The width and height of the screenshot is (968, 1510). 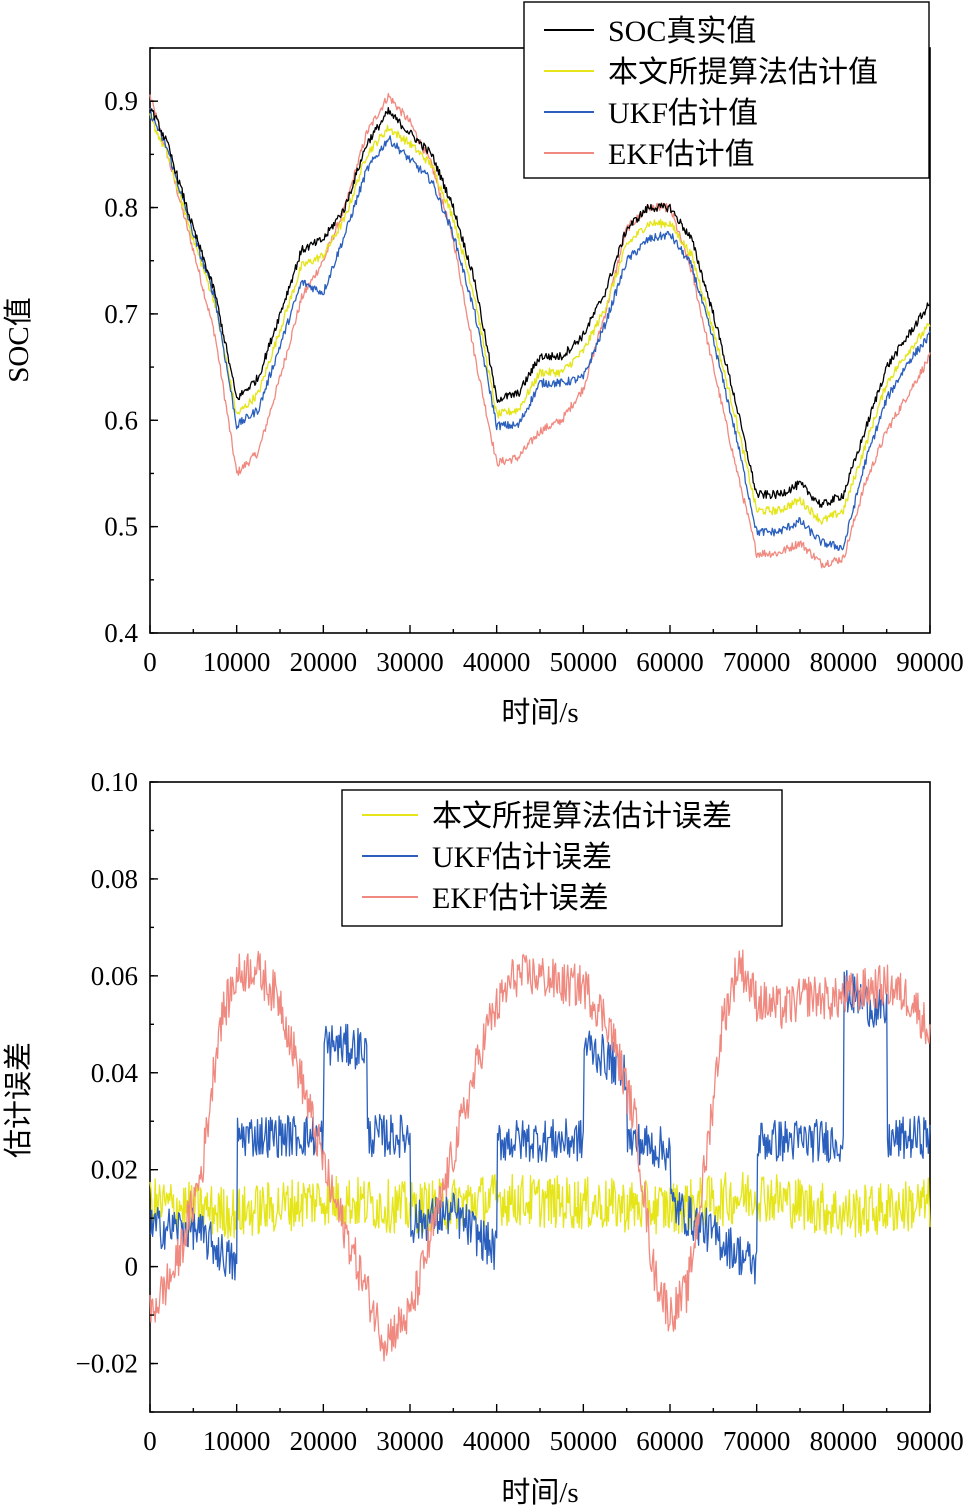 What do you see at coordinates (117, 1090) in the screenshot?
I see `error-y-ticks: −0.02 0 0.02 0.04 0.06 0.08 0.10` at bounding box center [117, 1090].